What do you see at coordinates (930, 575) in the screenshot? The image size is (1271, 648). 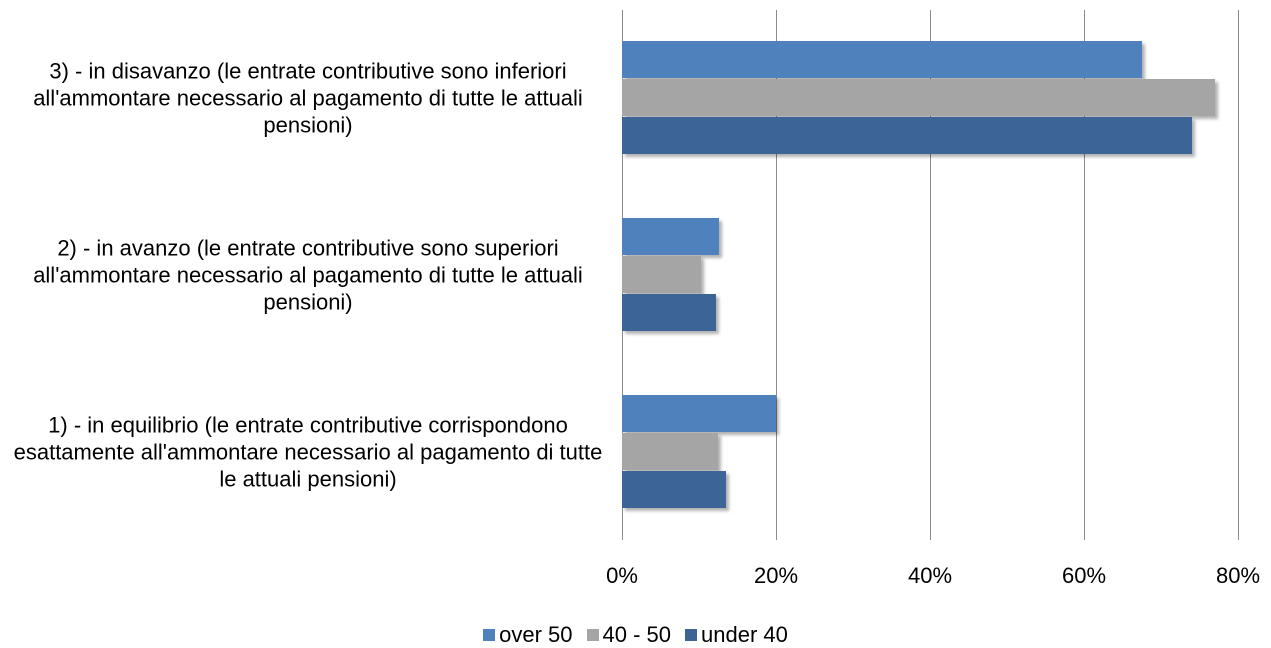 I see `x-tick-label: 40%` at bounding box center [930, 575].